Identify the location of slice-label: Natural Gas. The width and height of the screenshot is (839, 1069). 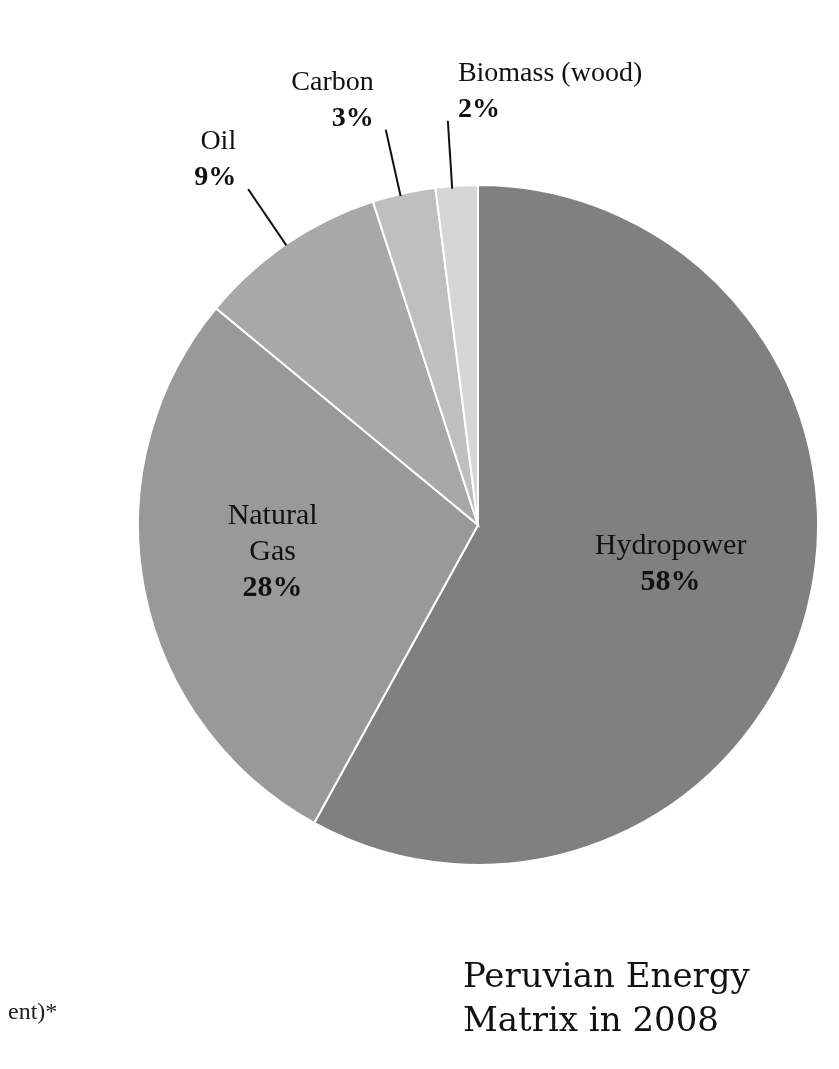
(272, 532).